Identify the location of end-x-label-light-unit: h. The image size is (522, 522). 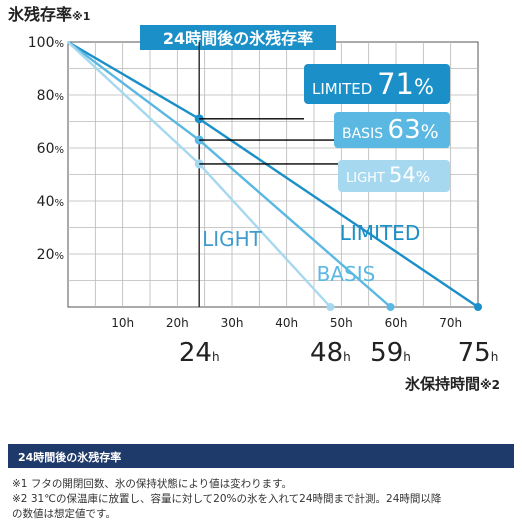
(347, 357).